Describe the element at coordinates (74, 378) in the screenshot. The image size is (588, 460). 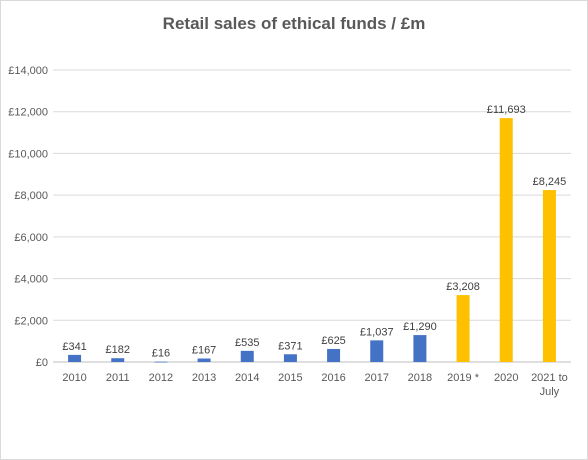
I see `x-tick-label: 2010` at that location.